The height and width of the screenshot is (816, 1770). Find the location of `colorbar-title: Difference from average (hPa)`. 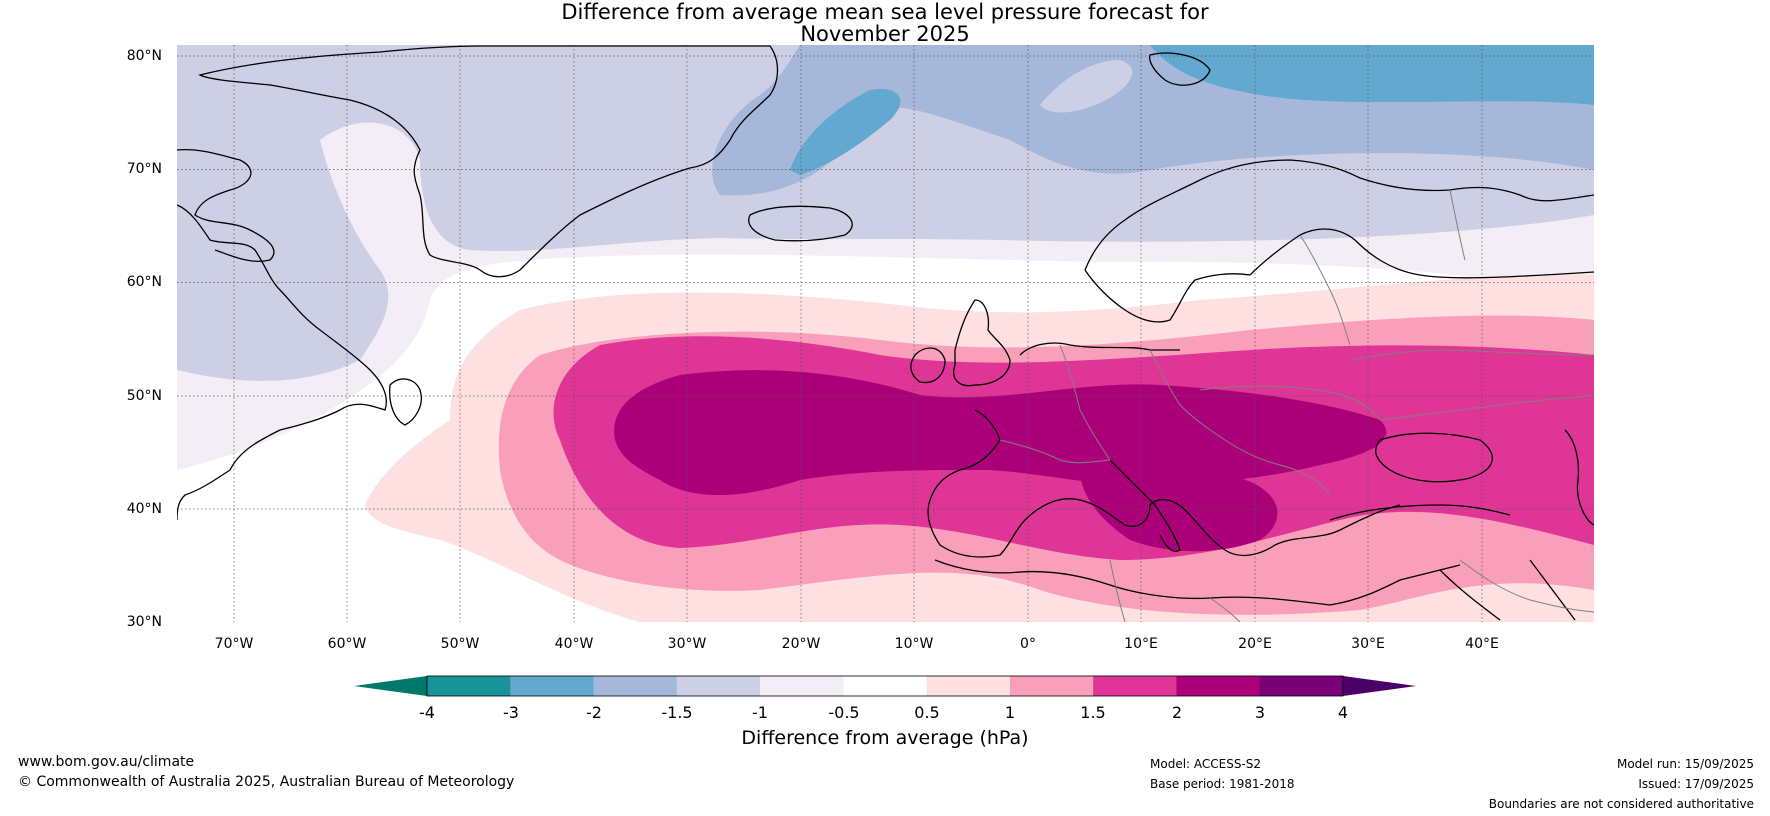

colorbar-title: Difference from average (hPa) is located at coordinates (885, 738).